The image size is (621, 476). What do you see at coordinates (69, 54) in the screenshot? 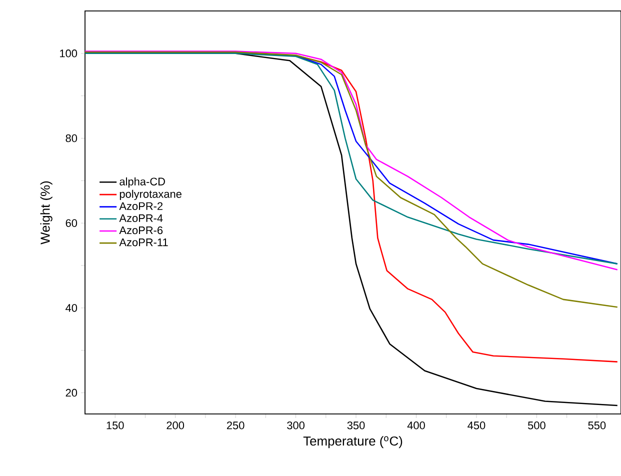
I see `y-tick-label: 100` at bounding box center [69, 54].